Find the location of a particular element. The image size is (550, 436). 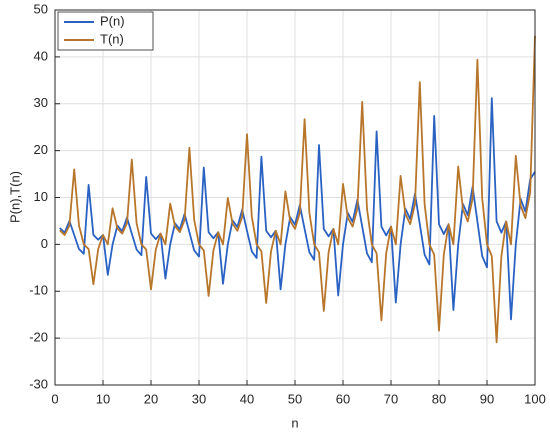

y-tick-label: -30 is located at coordinates (38, 383).